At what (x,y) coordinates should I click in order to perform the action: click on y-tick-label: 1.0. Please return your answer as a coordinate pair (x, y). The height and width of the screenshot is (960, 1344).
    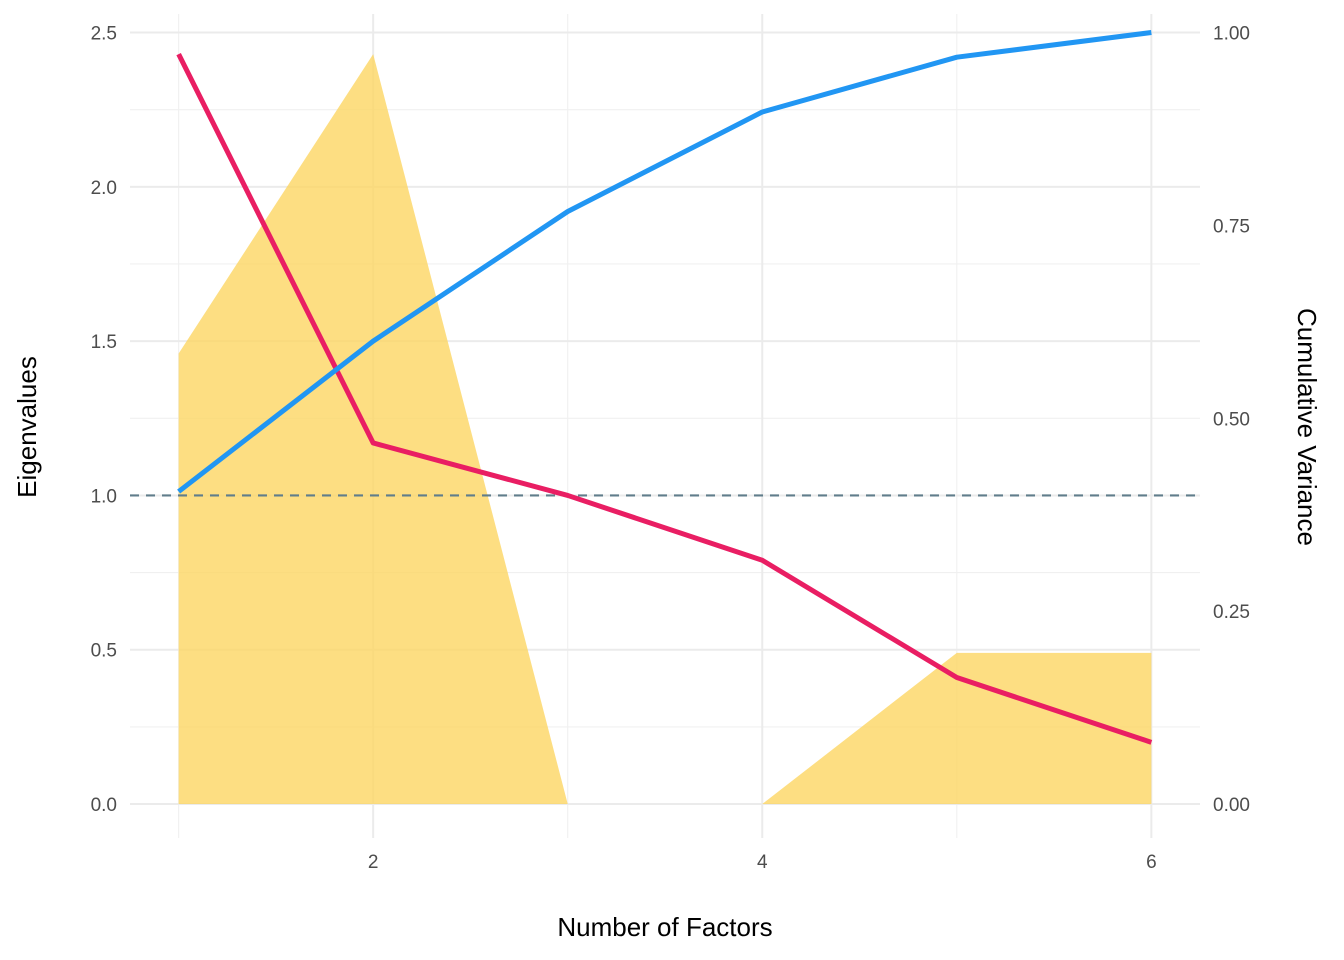
    Looking at the image, I should click on (104, 496).